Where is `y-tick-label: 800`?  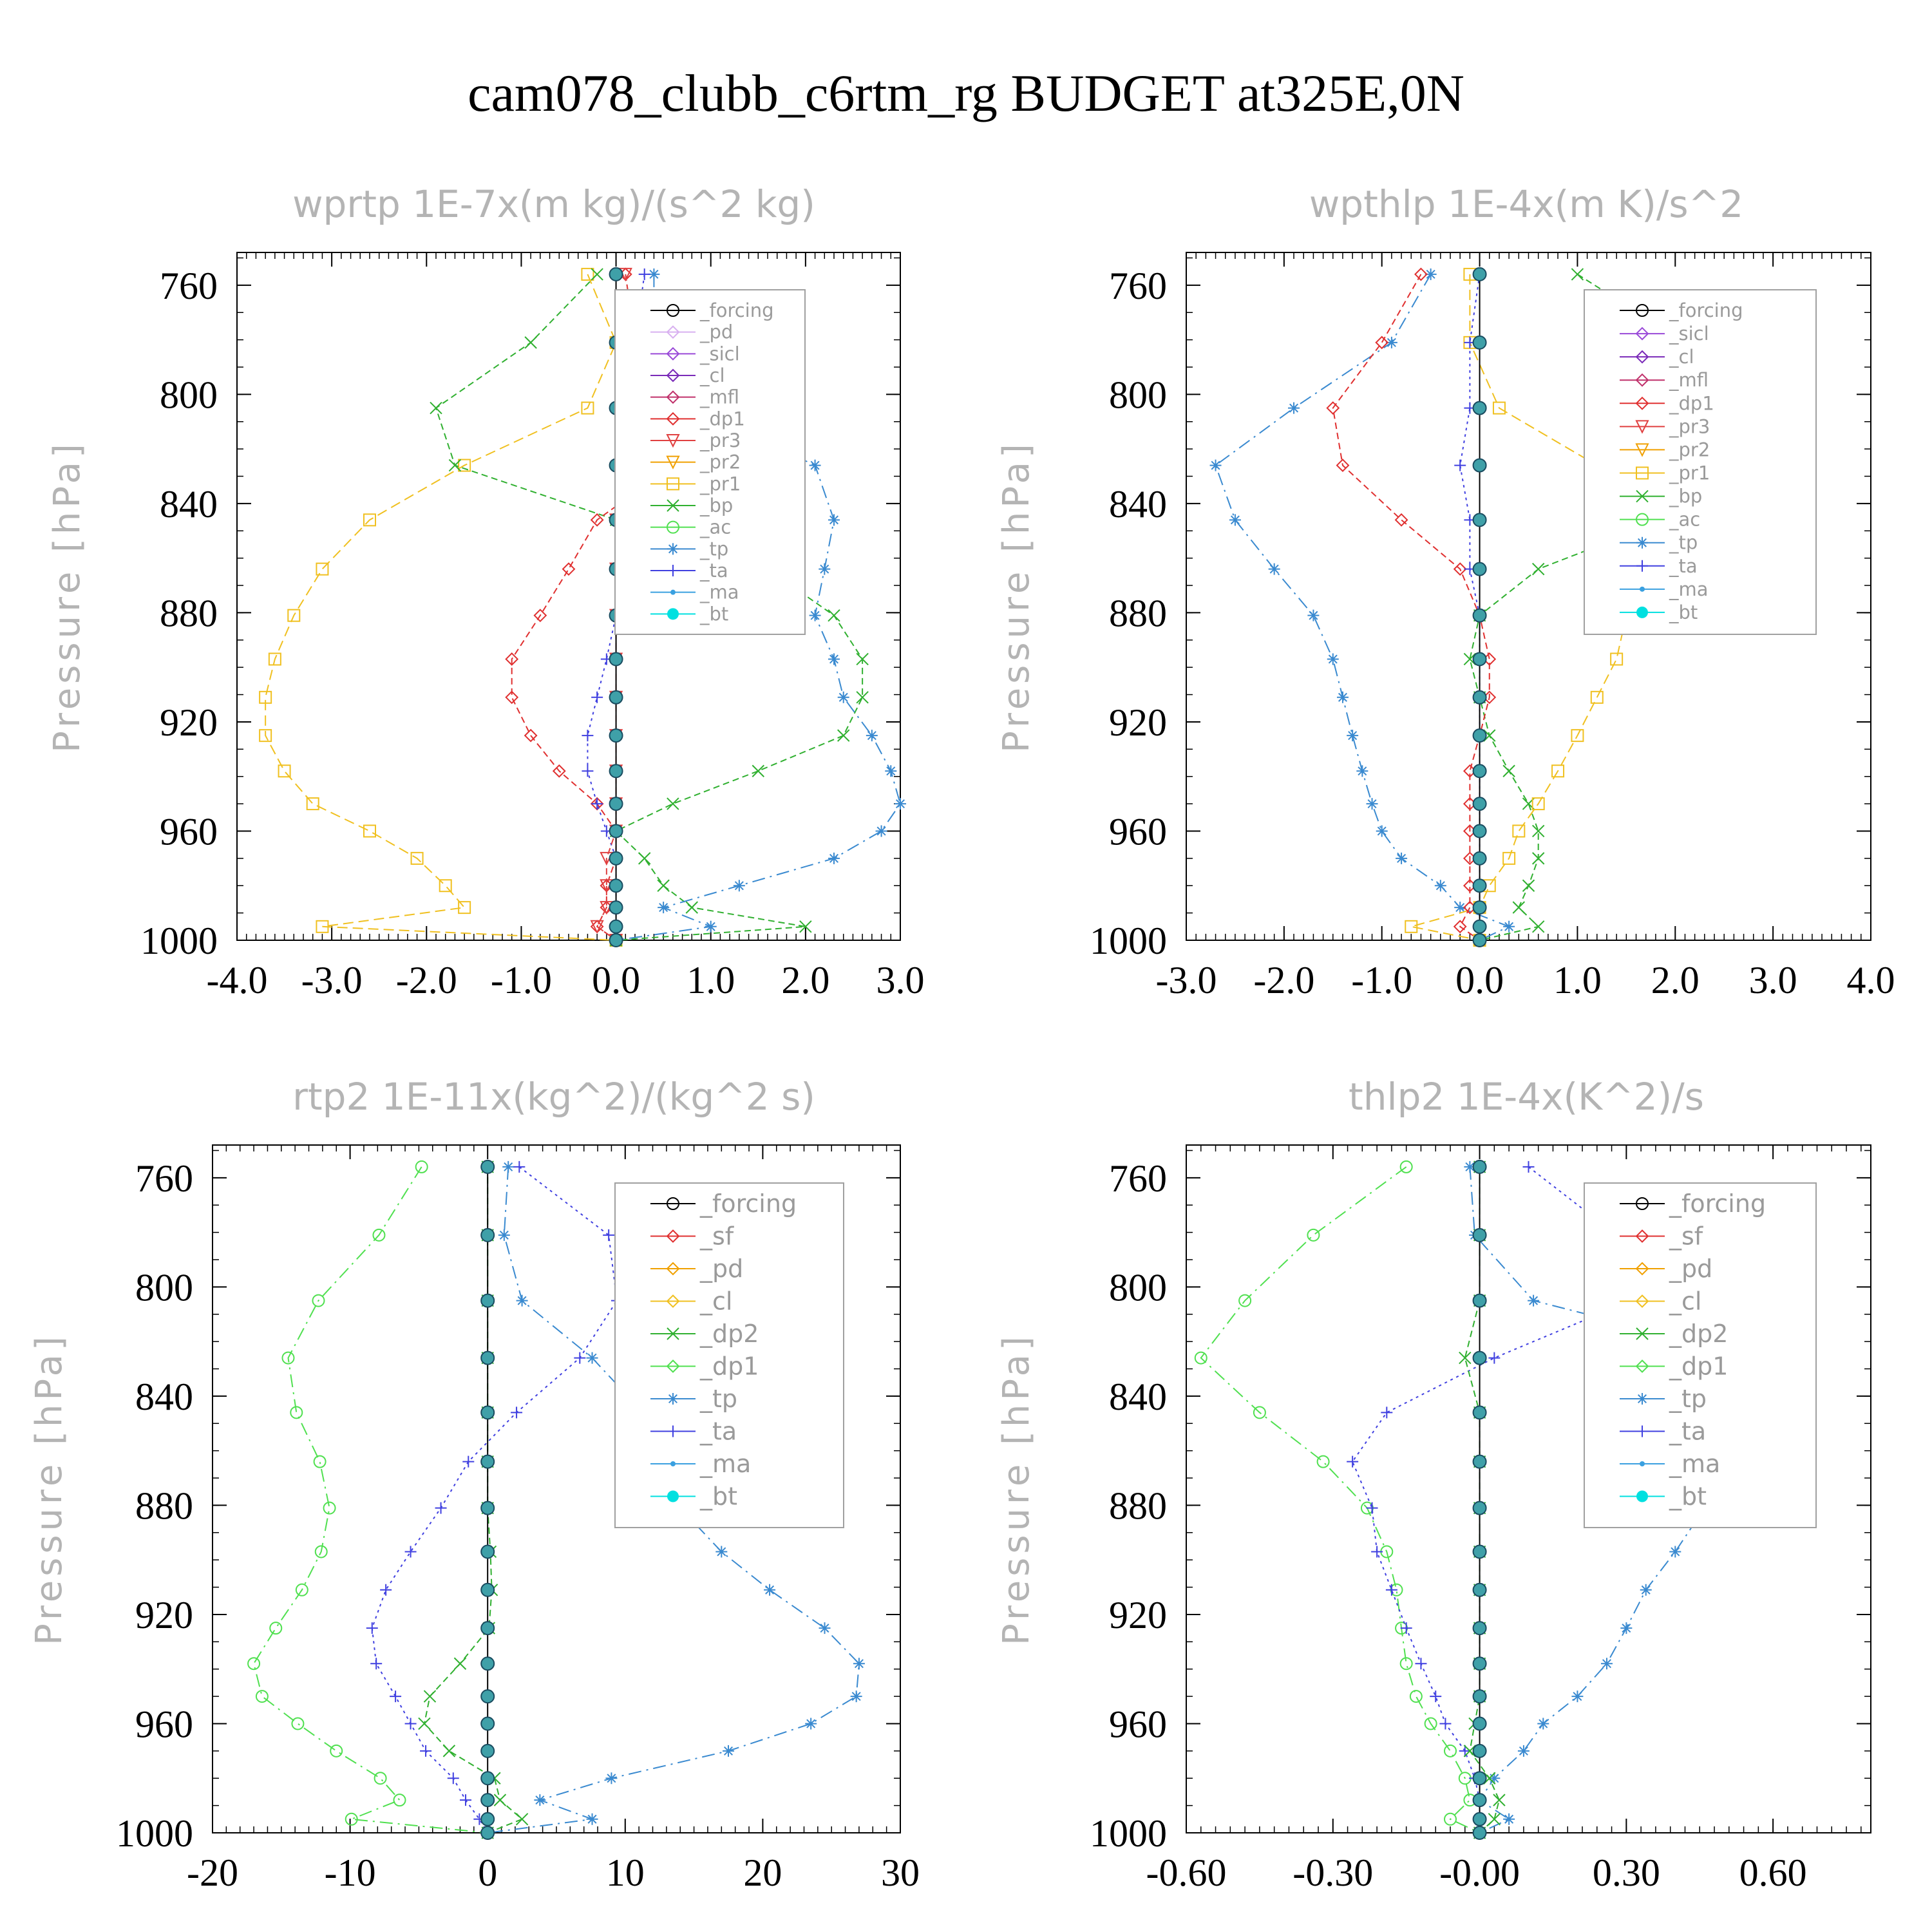
y-tick-label: 800 is located at coordinates (1138, 1287).